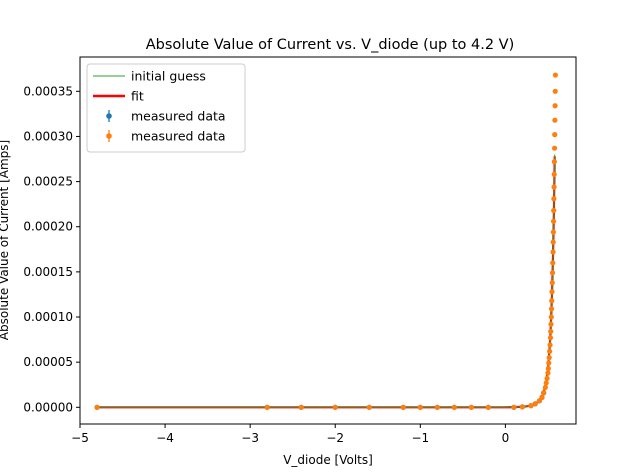  Describe the element at coordinates (168, 76) in the screenshot. I see `legend-label: initial guess` at that location.